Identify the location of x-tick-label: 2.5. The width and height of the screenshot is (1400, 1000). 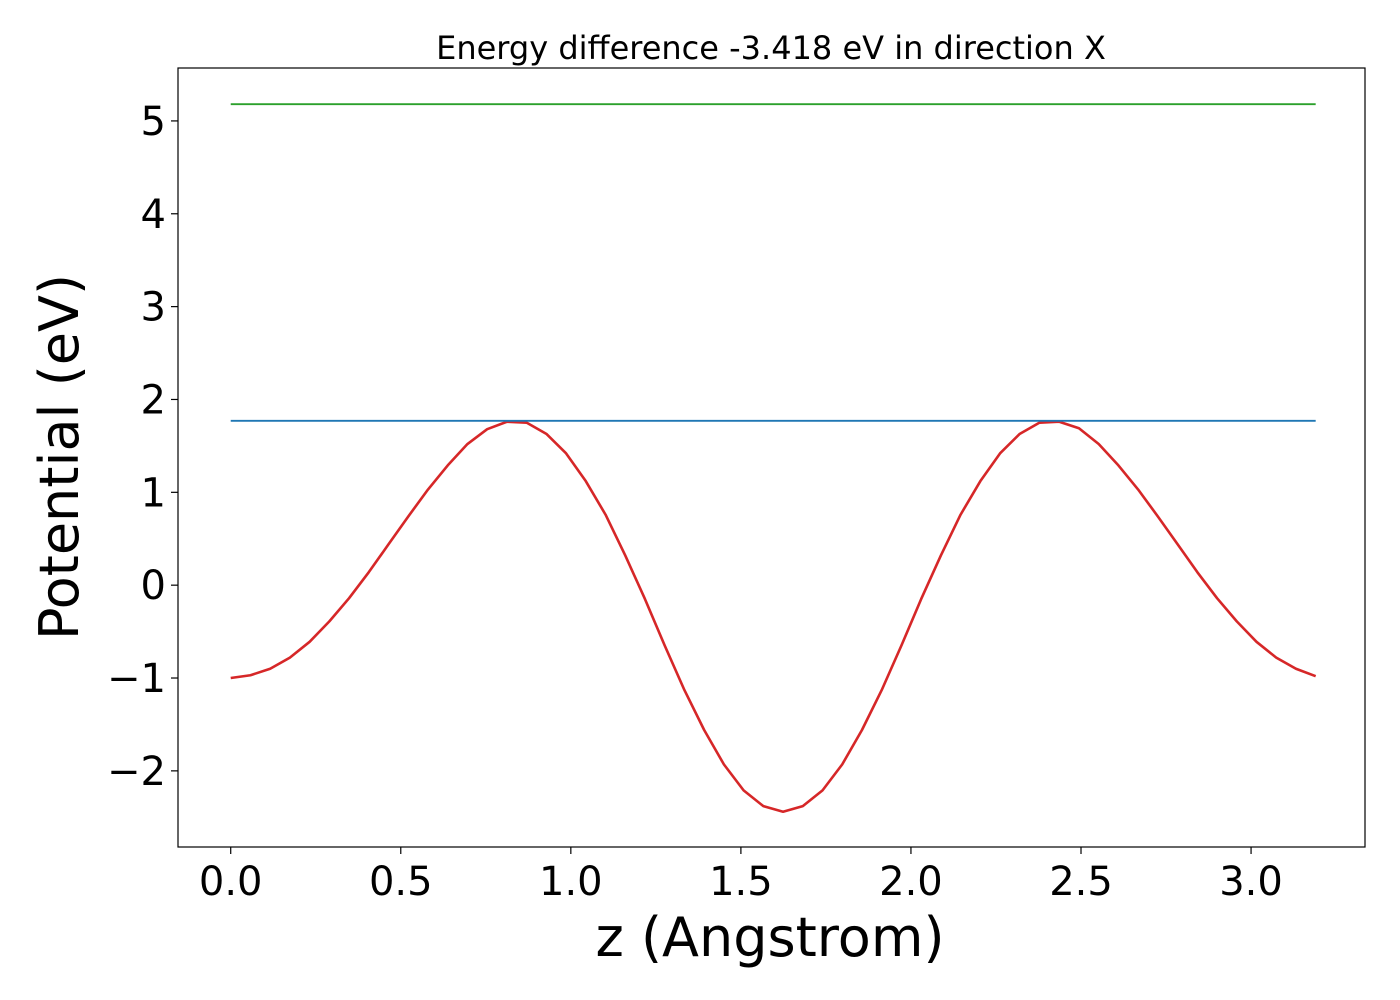
(1081, 882).